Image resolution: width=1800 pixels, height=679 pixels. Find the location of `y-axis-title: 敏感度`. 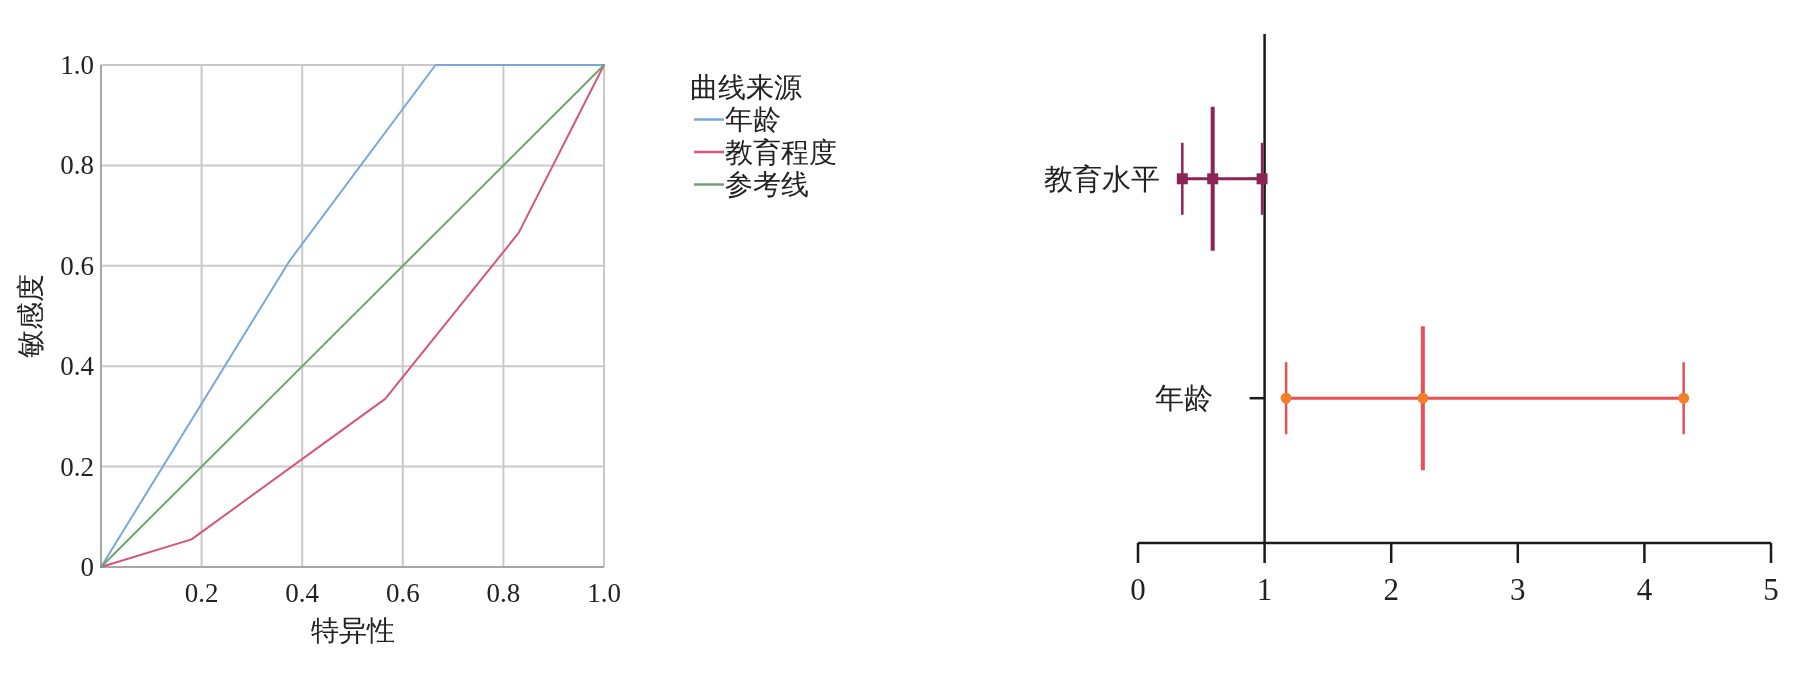

y-axis-title: 敏感度 is located at coordinates (30, 316).